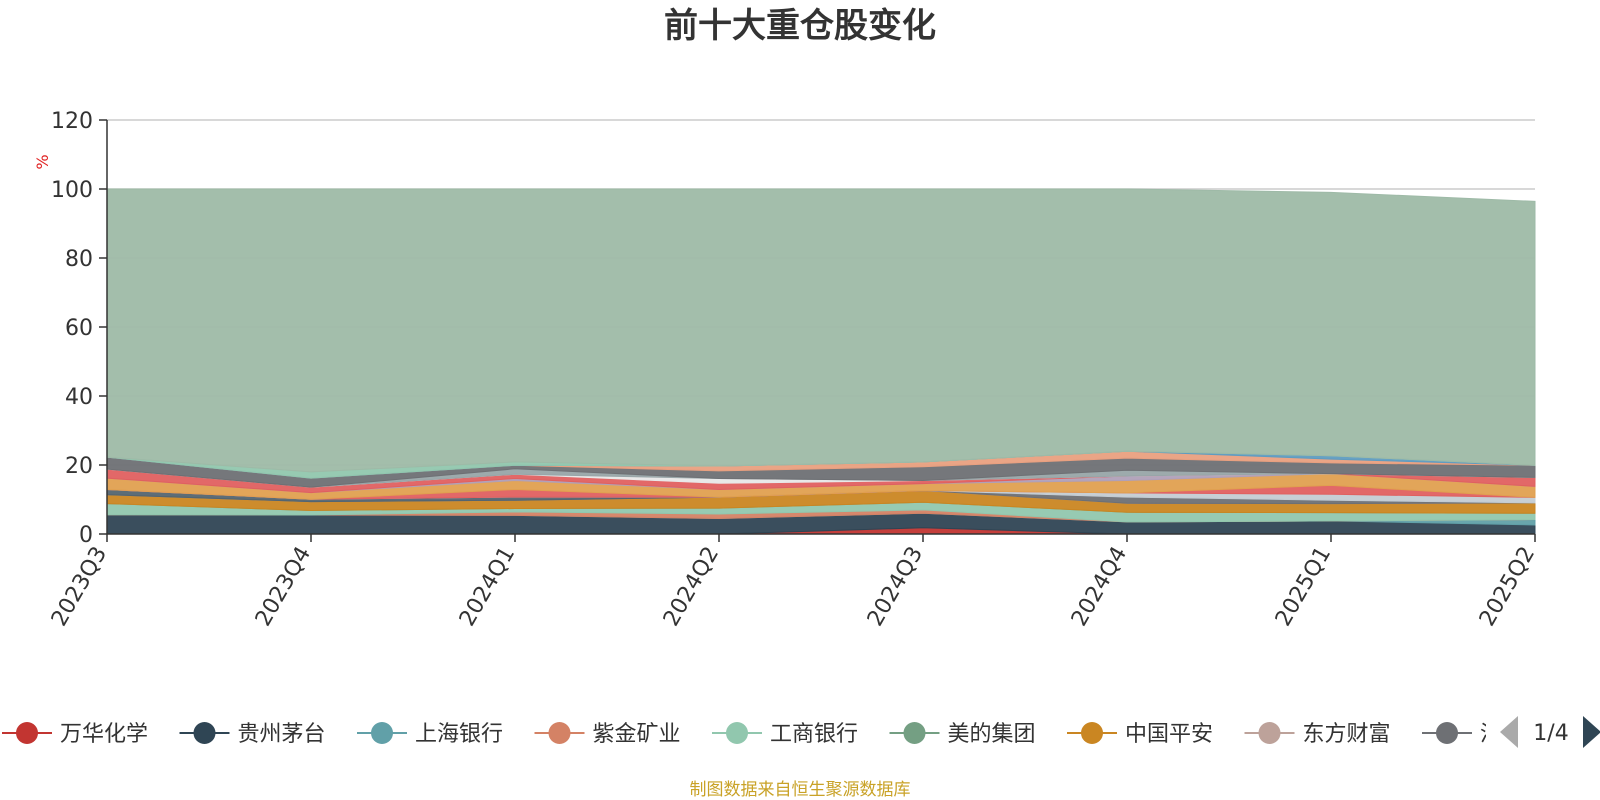 Image resolution: width=1600 pixels, height=800 pixels. Describe the element at coordinates (79, 328) in the screenshot. I see `y-tick-label: 60` at that location.